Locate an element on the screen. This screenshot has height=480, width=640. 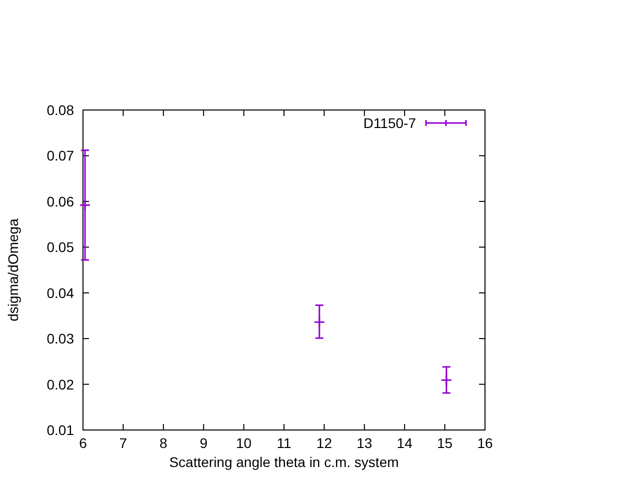
x-tick-label: 12 is located at coordinates (324, 443).